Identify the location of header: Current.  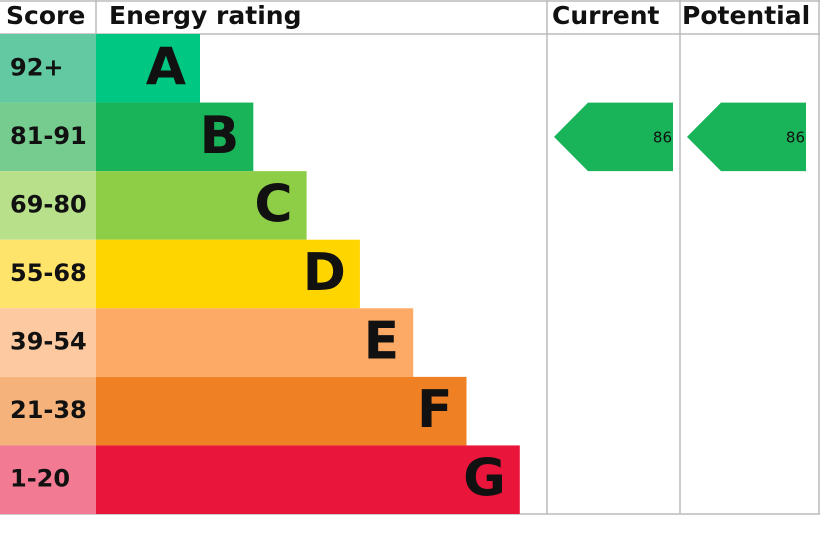
(606, 15).